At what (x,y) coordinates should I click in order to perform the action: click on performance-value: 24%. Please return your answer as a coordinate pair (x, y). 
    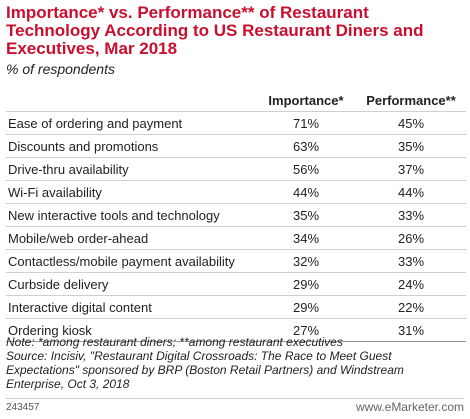
    Looking at the image, I should click on (411, 284).